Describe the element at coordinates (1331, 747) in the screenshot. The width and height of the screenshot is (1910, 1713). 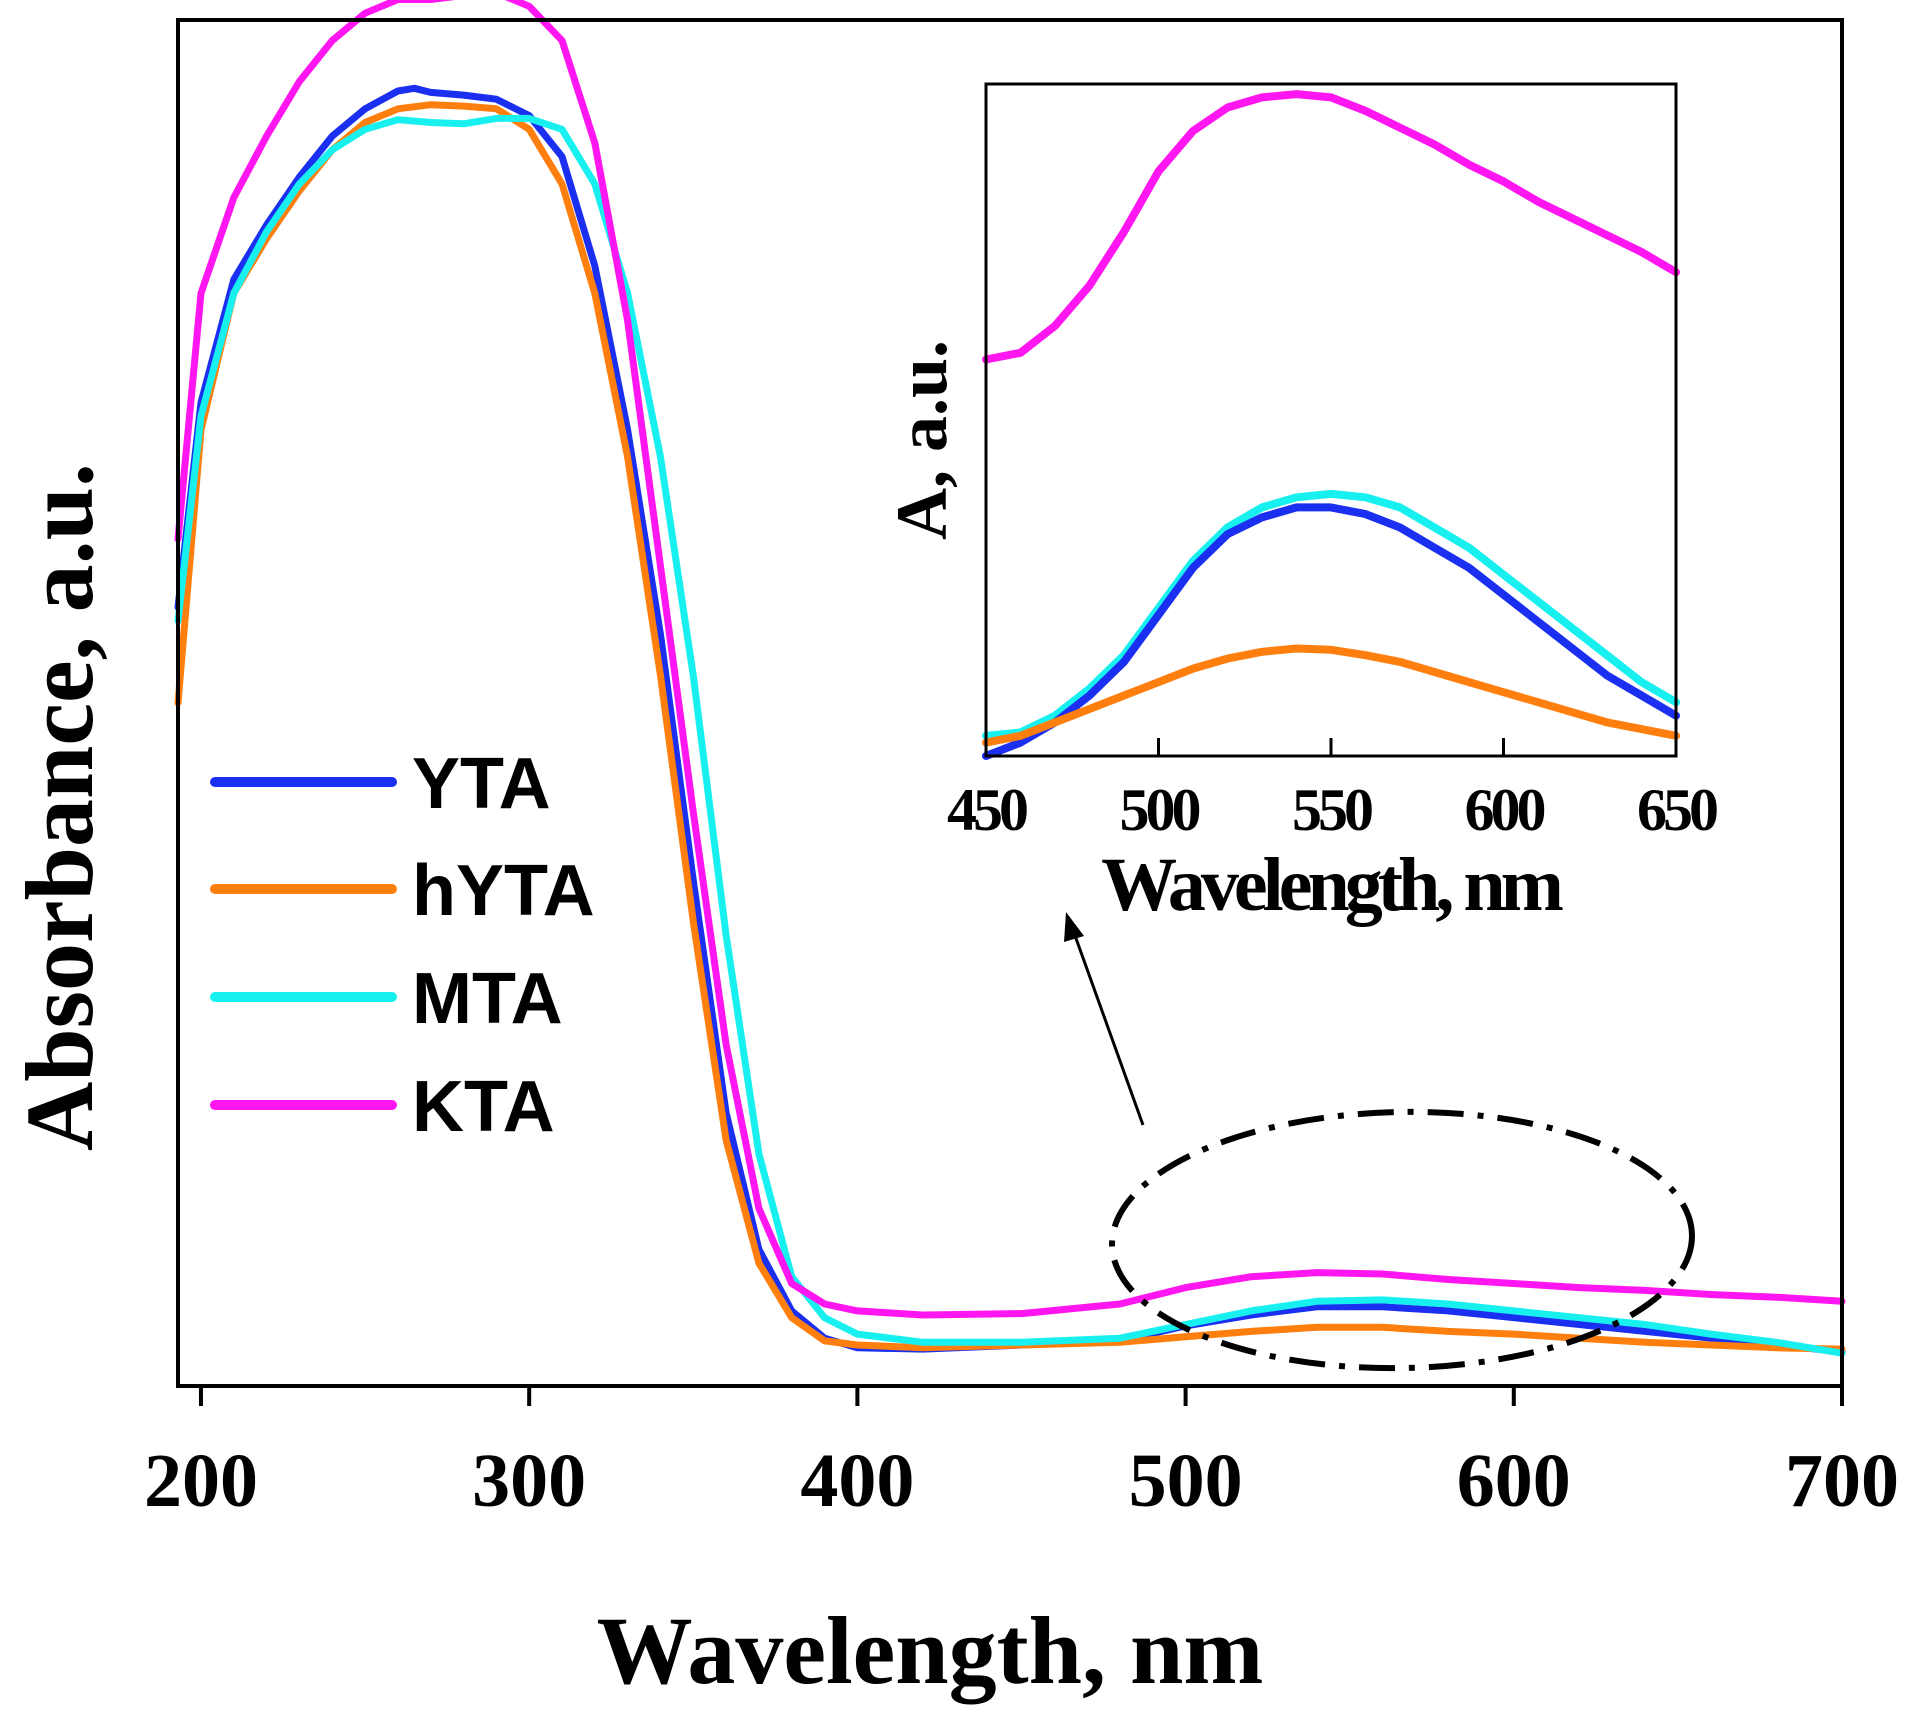
I see `inset-x-ticks` at that location.